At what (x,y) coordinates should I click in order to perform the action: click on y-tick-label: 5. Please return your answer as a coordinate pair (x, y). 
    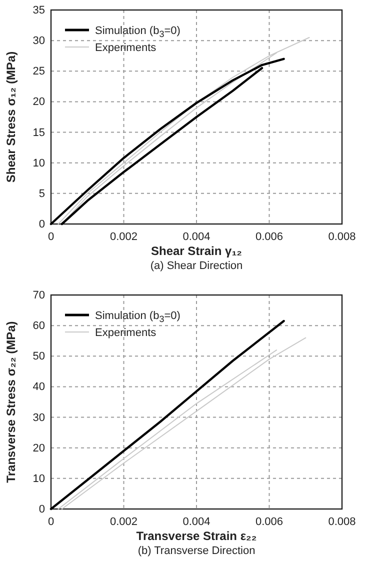
    Looking at the image, I should click on (41, 194).